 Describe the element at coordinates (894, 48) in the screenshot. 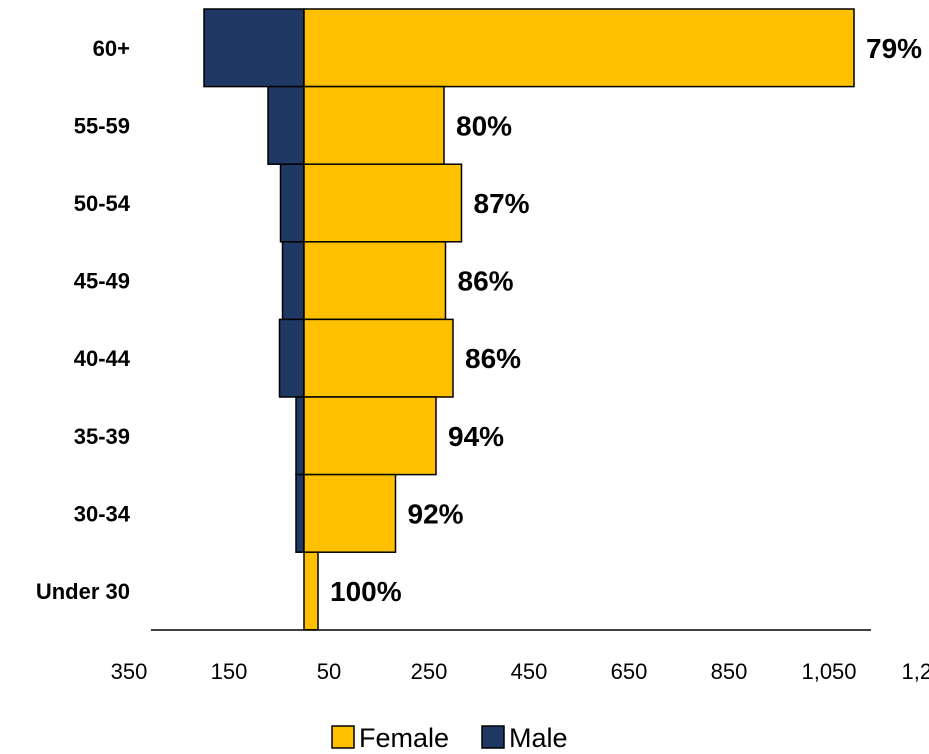

I see `data-label-60: 79%` at that location.